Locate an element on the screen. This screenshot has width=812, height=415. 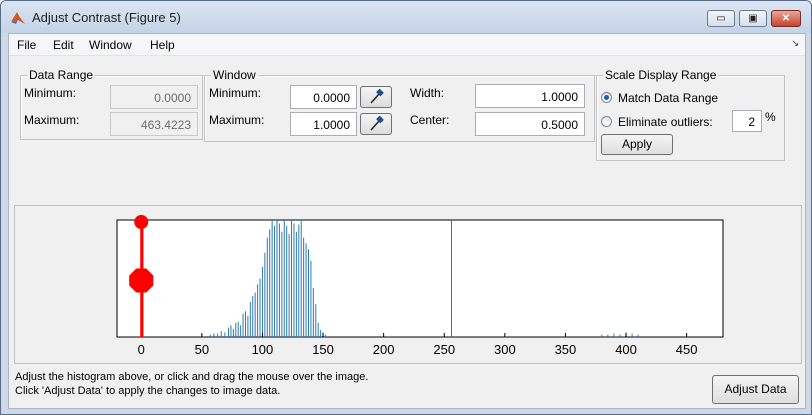
eliminate-outliers-radio is located at coordinates (606, 121).